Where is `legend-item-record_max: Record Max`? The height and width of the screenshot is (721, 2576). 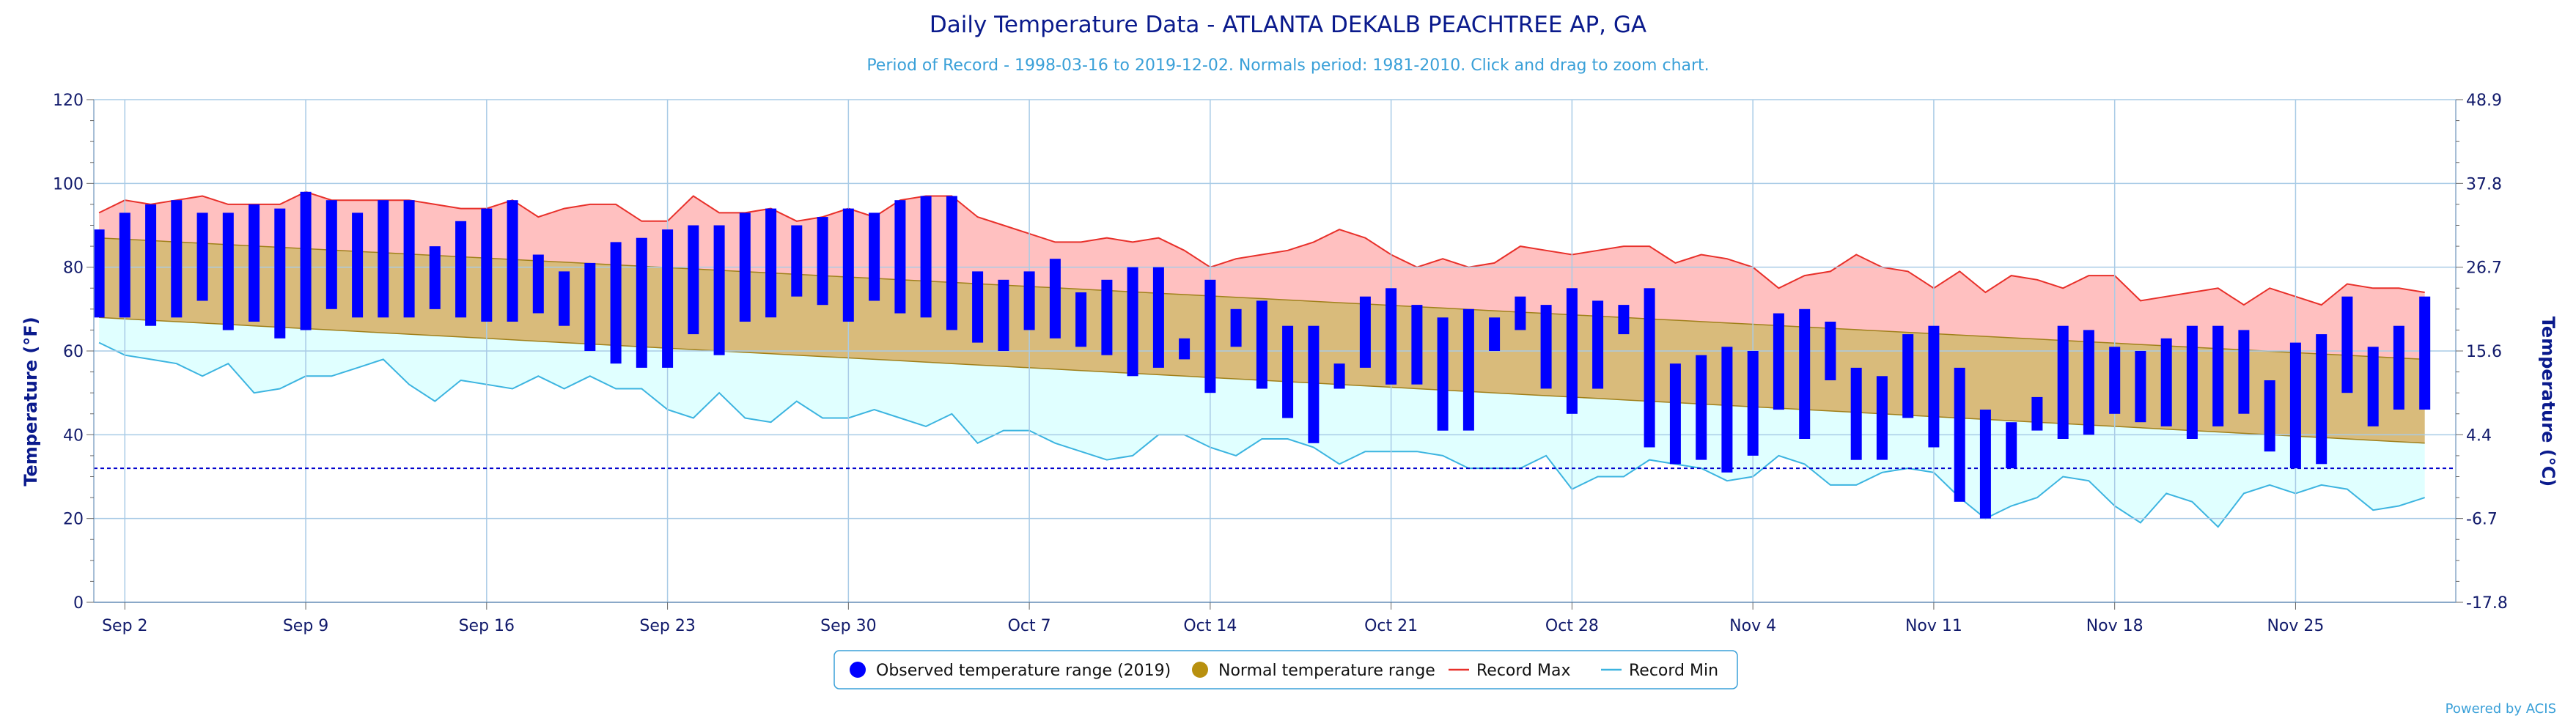 legend-item-record_max: Record Max is located at coordinates (1510, 671).